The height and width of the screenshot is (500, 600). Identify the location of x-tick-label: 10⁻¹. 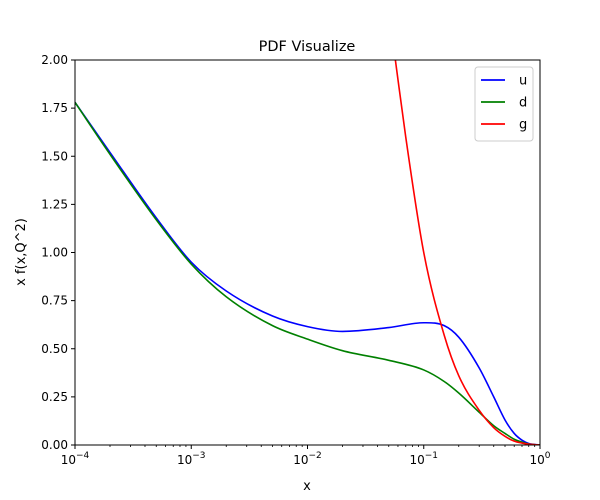
(423, 459).